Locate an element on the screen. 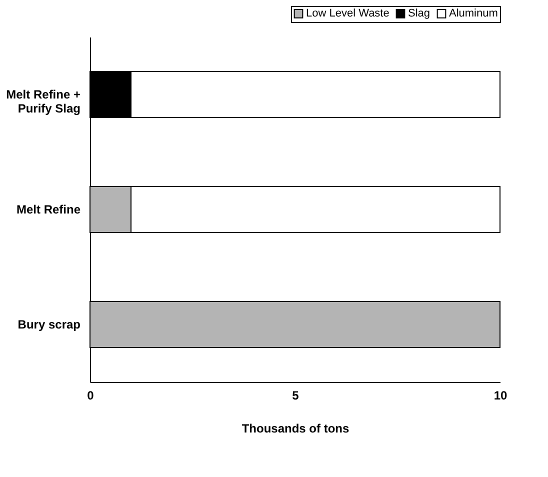 The height and width of the screenshot is (477, 548). legend-label: Aluminum is located at coordinates (473, 14).